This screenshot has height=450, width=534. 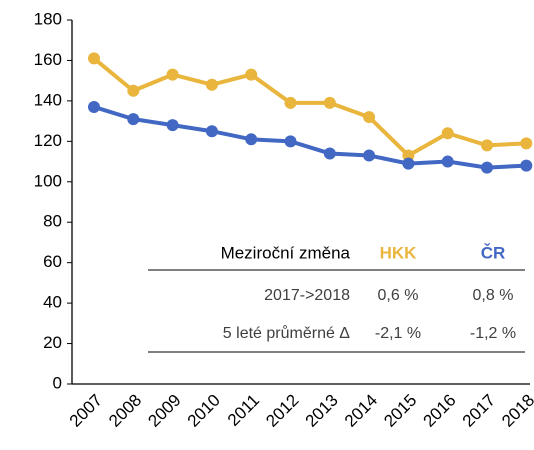 I want to click on x-tick-label: 2010, so click(x=204, y=411).